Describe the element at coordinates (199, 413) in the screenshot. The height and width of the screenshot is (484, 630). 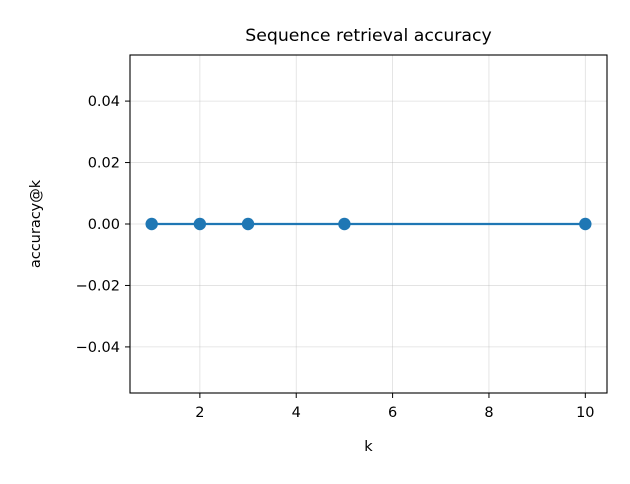
I see `x-tick-label: 2` at that location.